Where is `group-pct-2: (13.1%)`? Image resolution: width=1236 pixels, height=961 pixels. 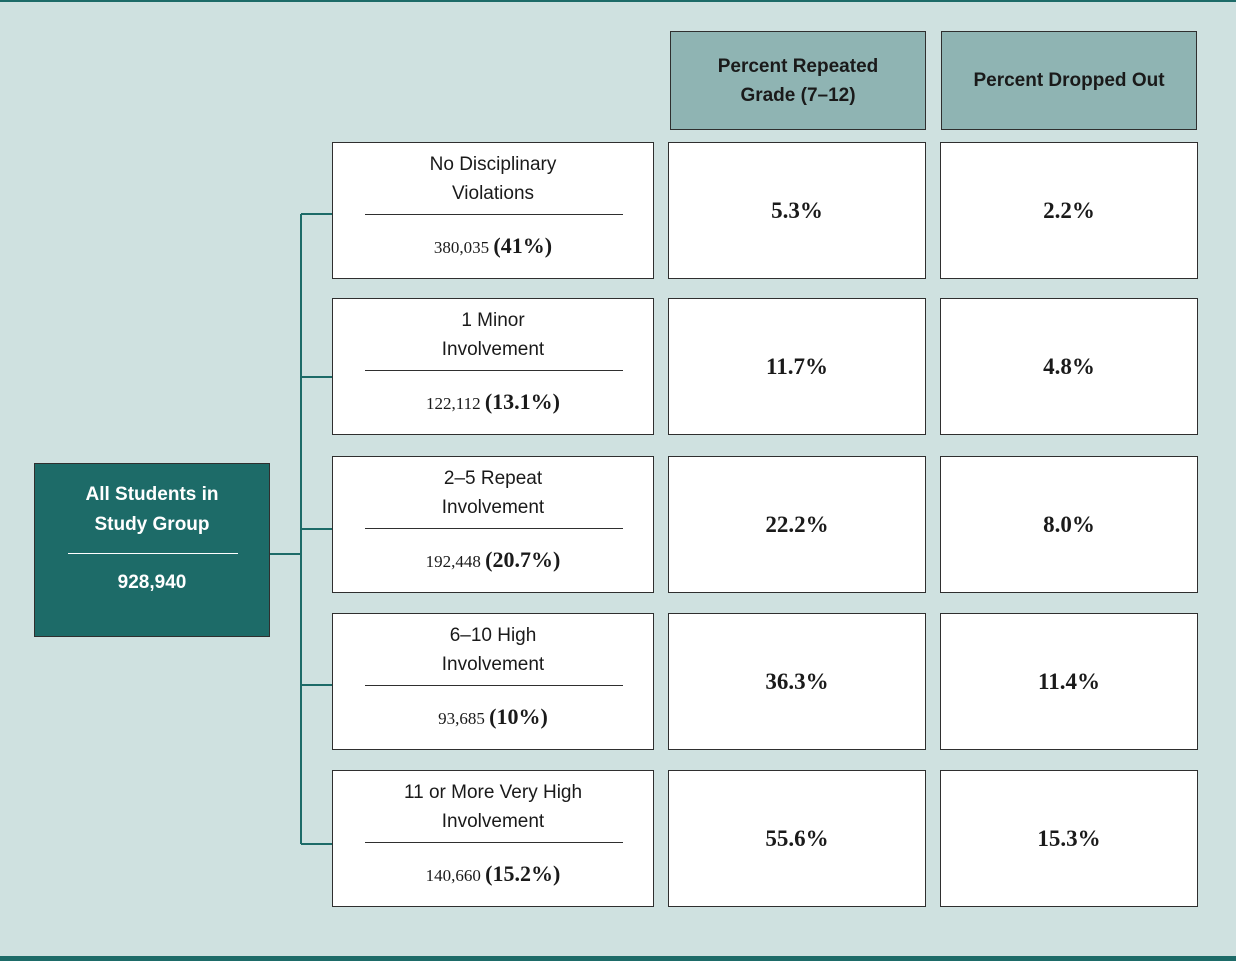 group-pct-2: (13.1%) is located at coordinates (522, 401).